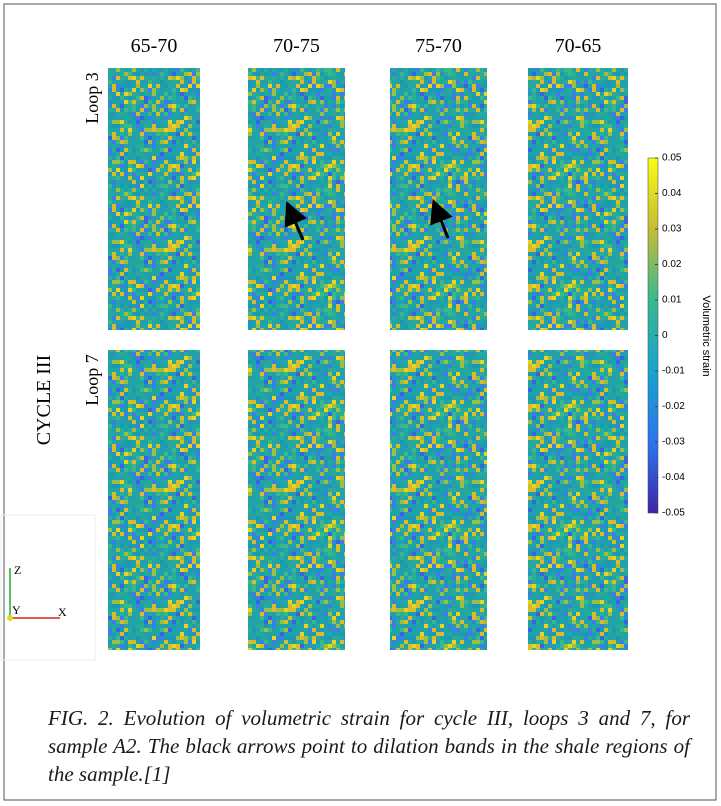  I want to click on colorbar-tick-label: -0.05, so click(673, 513).